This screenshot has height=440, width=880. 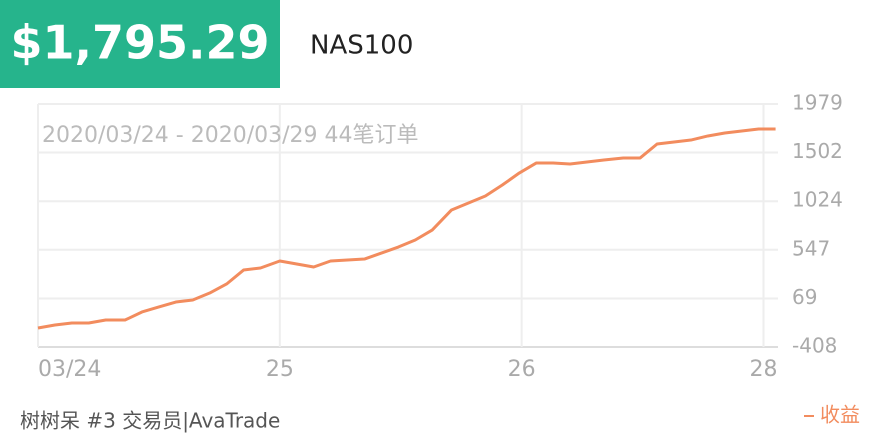 I want to click on x-tick-label: 28, so click(x=763, y=369).